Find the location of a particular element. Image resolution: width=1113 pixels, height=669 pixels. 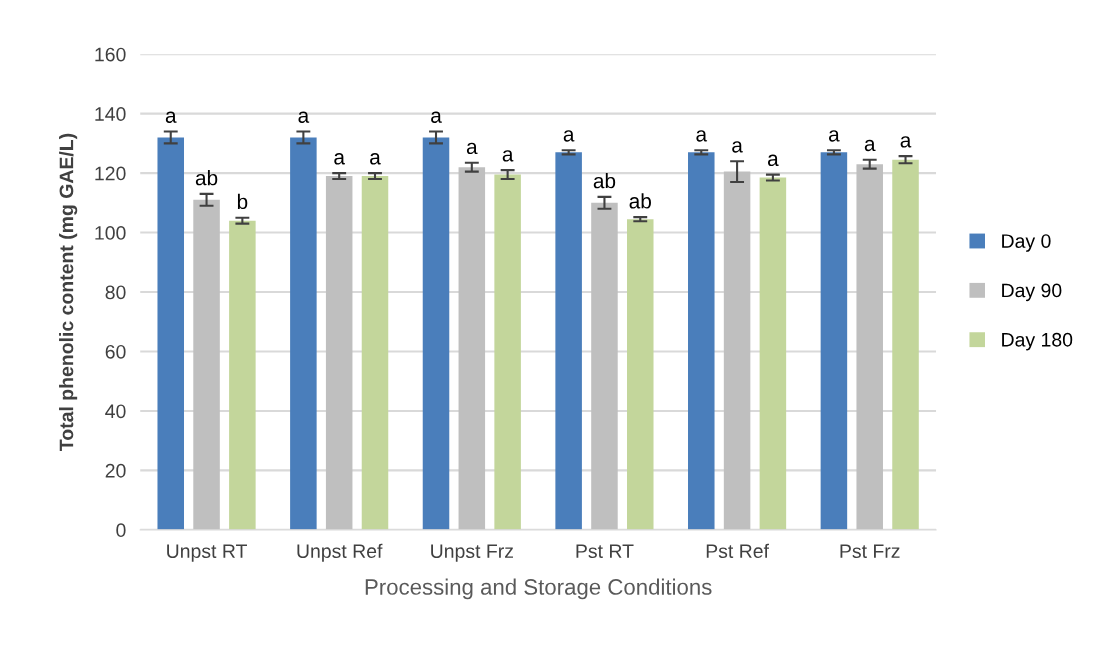

legend-label: Day 180 is located at coordinates (1037, 341).